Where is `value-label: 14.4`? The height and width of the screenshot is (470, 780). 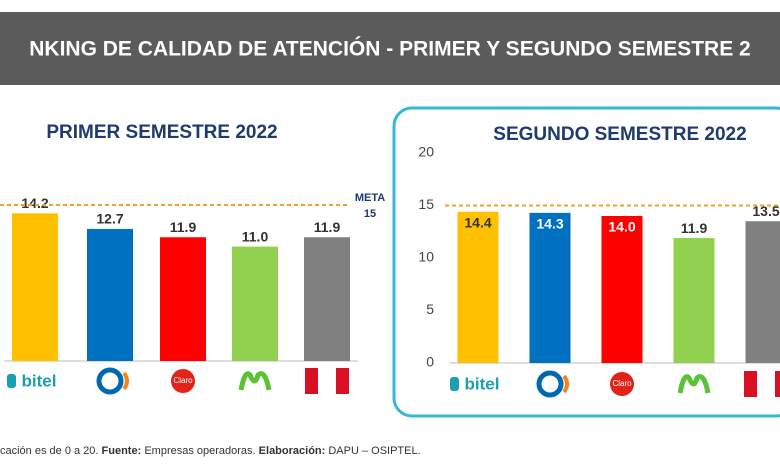 value-label: 14.4 is located at coordinates (477, 223).